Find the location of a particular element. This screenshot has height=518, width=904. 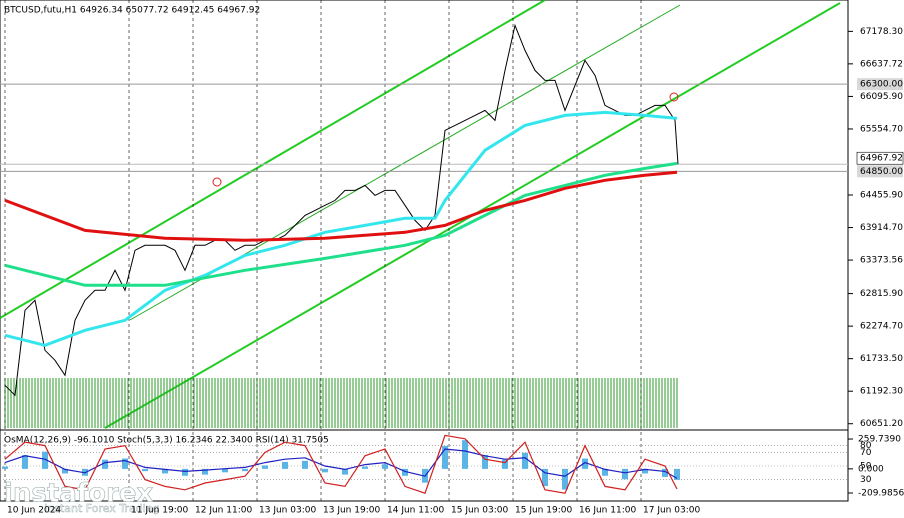

x-tick-label: 10 Jun 2024 is located at coordinates (34, 511).